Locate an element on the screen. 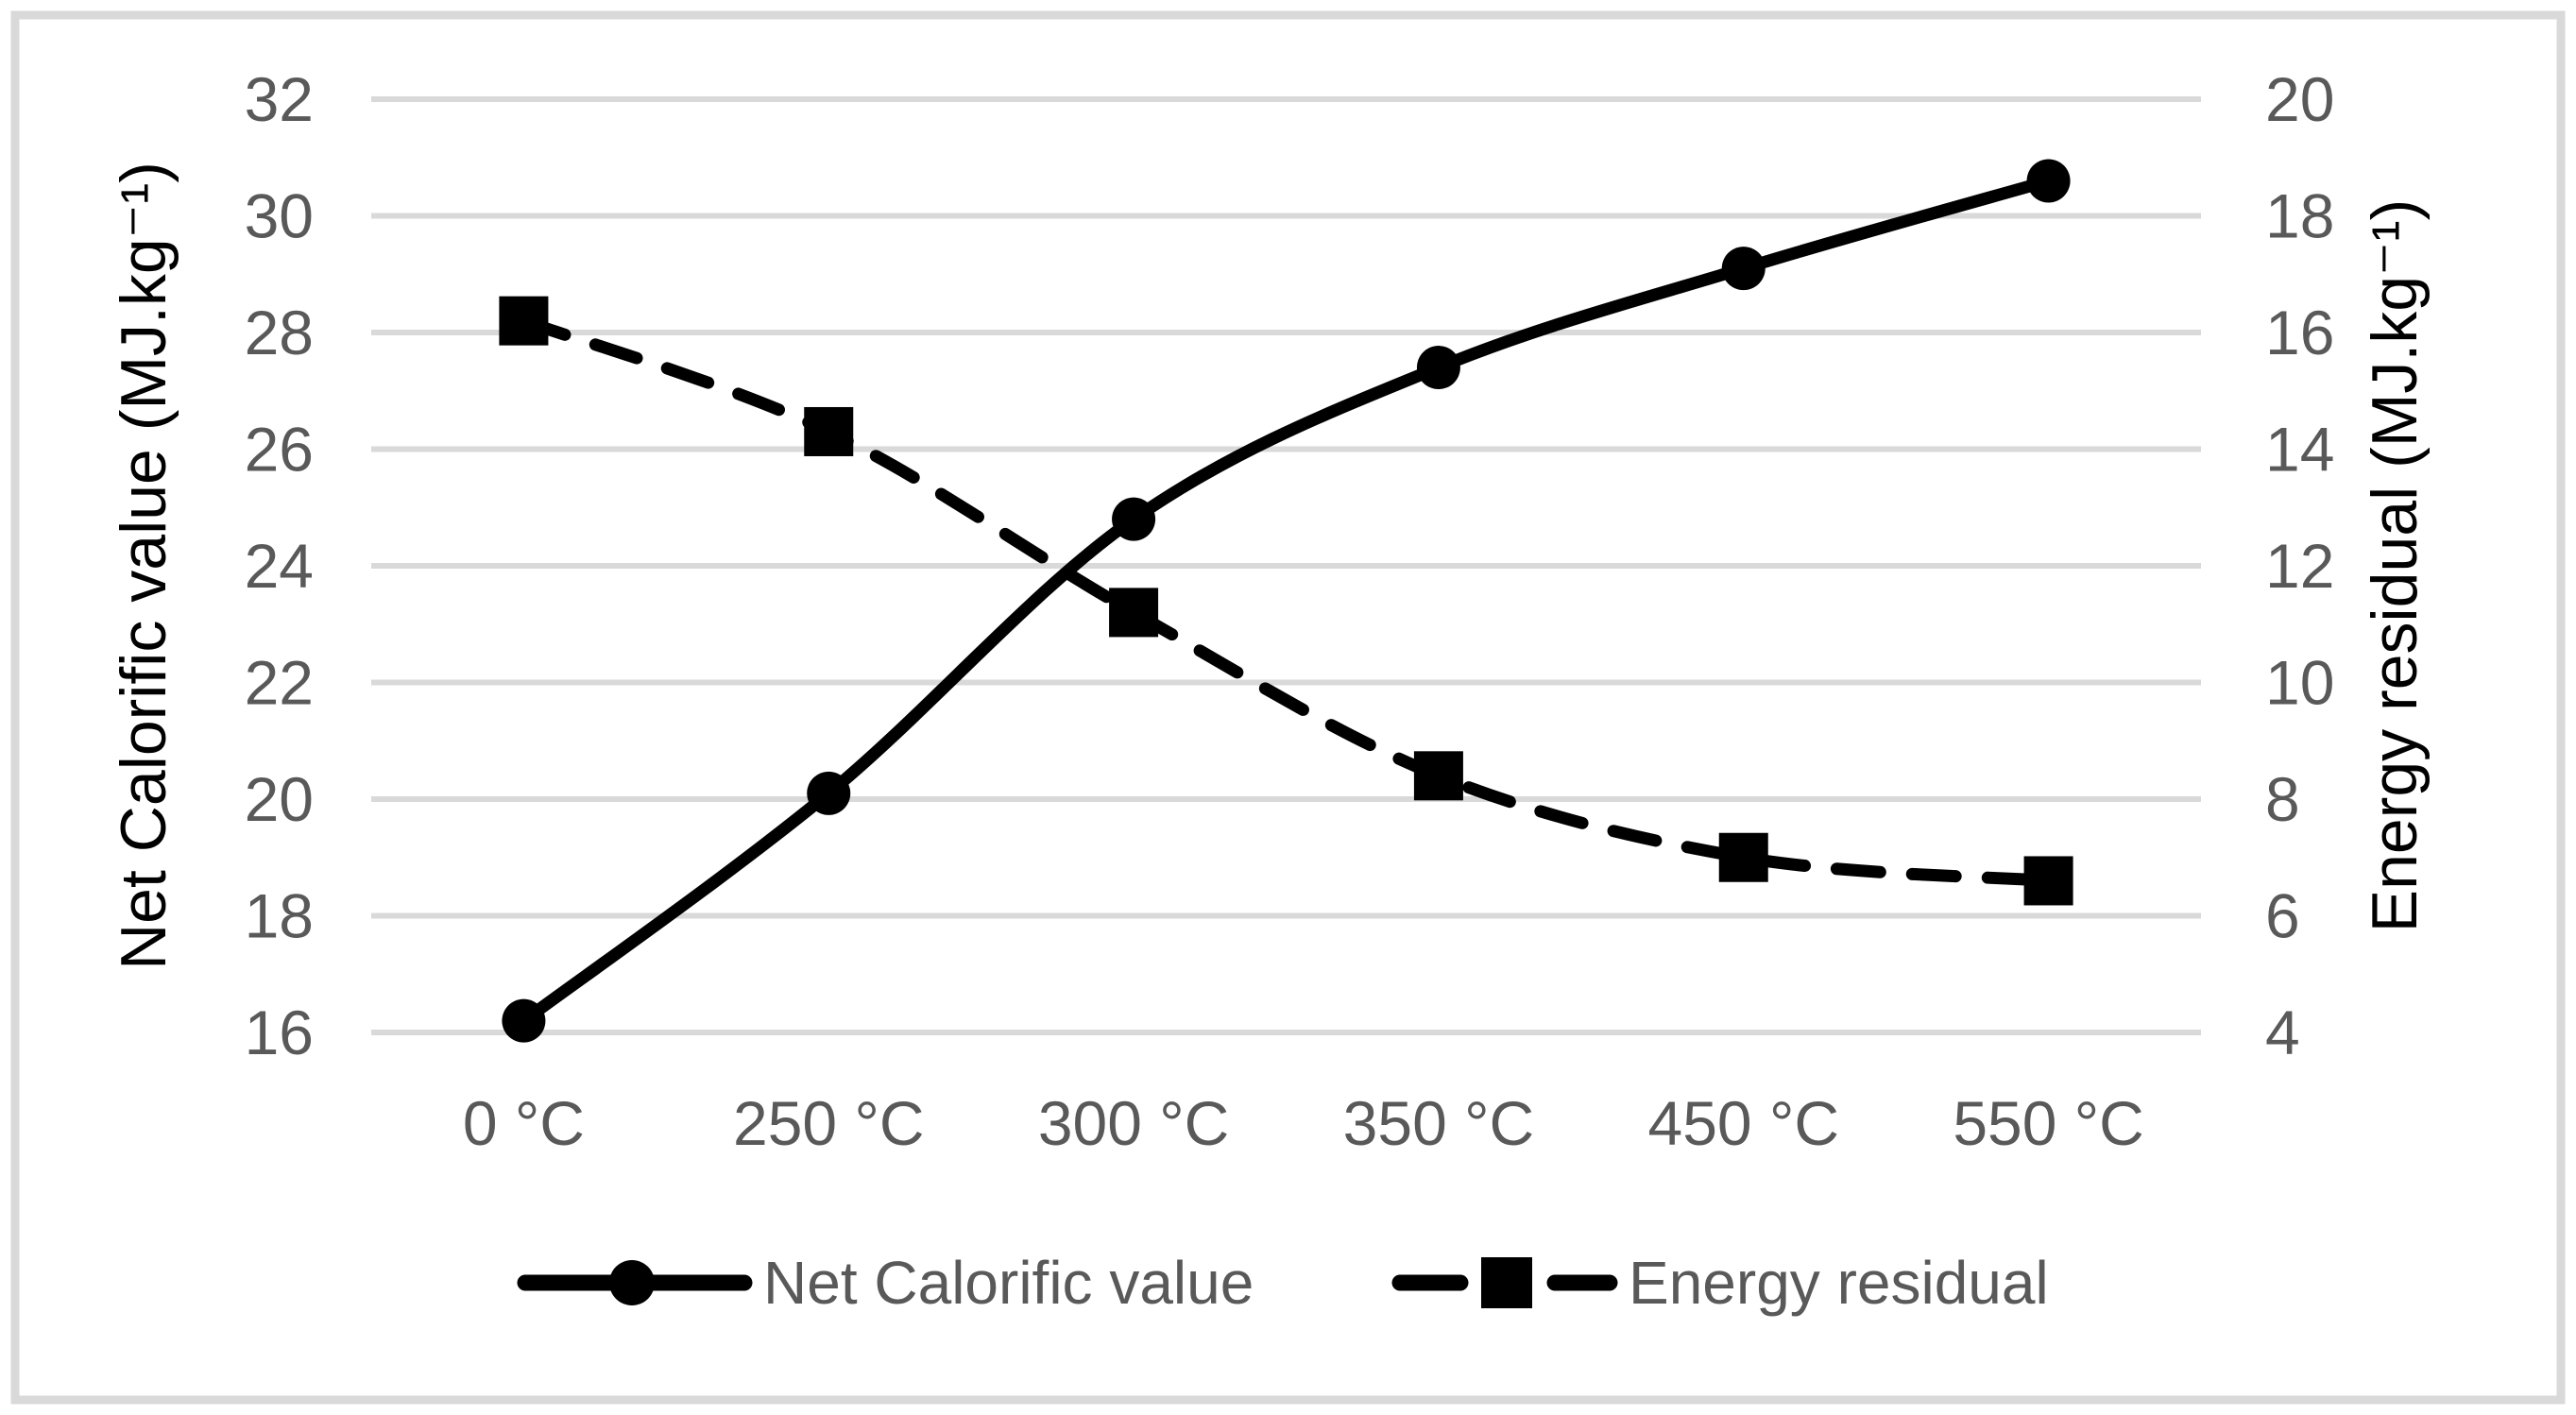 This screenshot has height=1415, width=2576. right-axis-tick-labels: 20 18 16 14 12 10 8 6 4 is located at coordinates (2299, 565).